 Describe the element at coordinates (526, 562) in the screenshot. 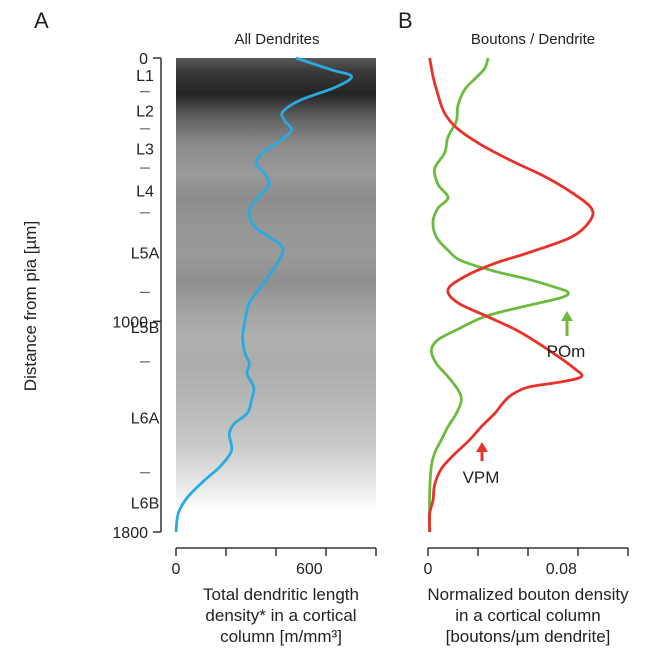

I see `panel-b-x-axis: 0 0.08` at that location.